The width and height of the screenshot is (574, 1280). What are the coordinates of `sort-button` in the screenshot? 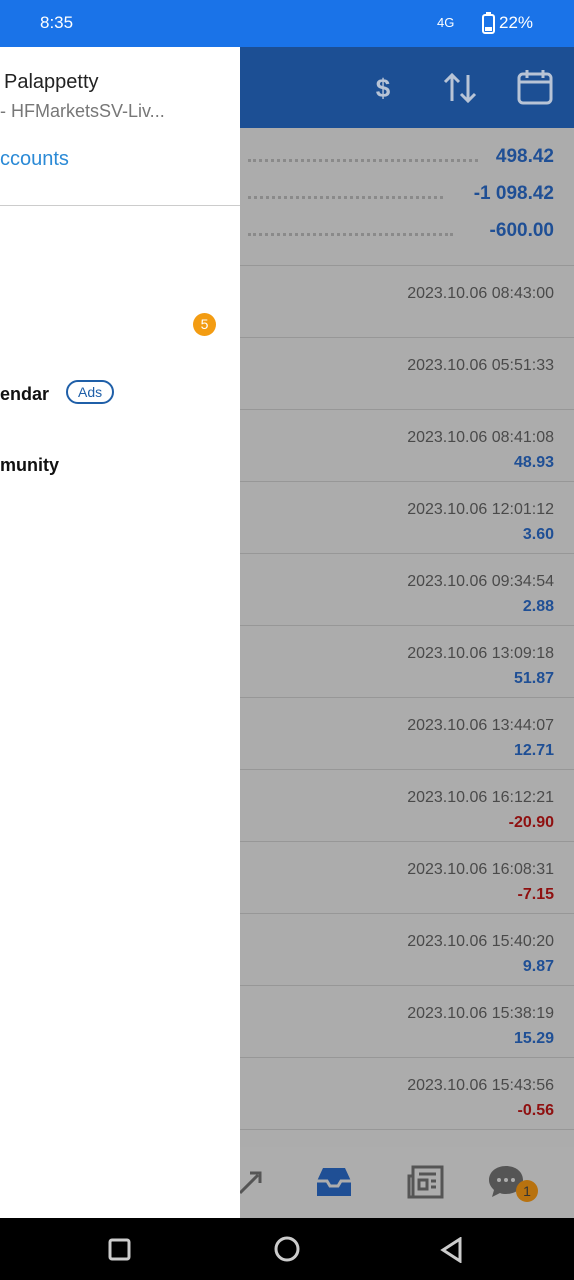 It's located at (460, 88).